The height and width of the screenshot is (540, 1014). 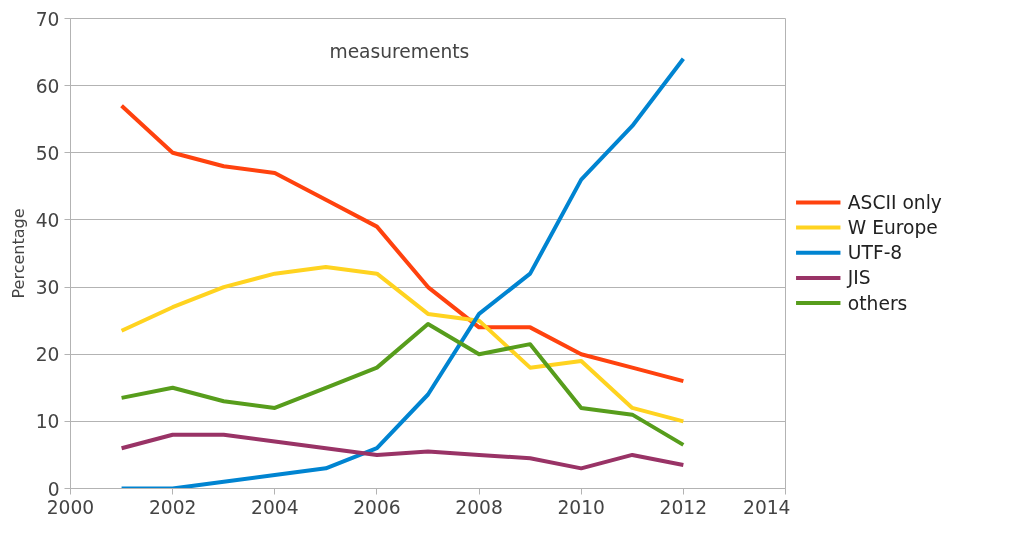 I want to click on y-tick-label: 10, so click(x=47, y=422).